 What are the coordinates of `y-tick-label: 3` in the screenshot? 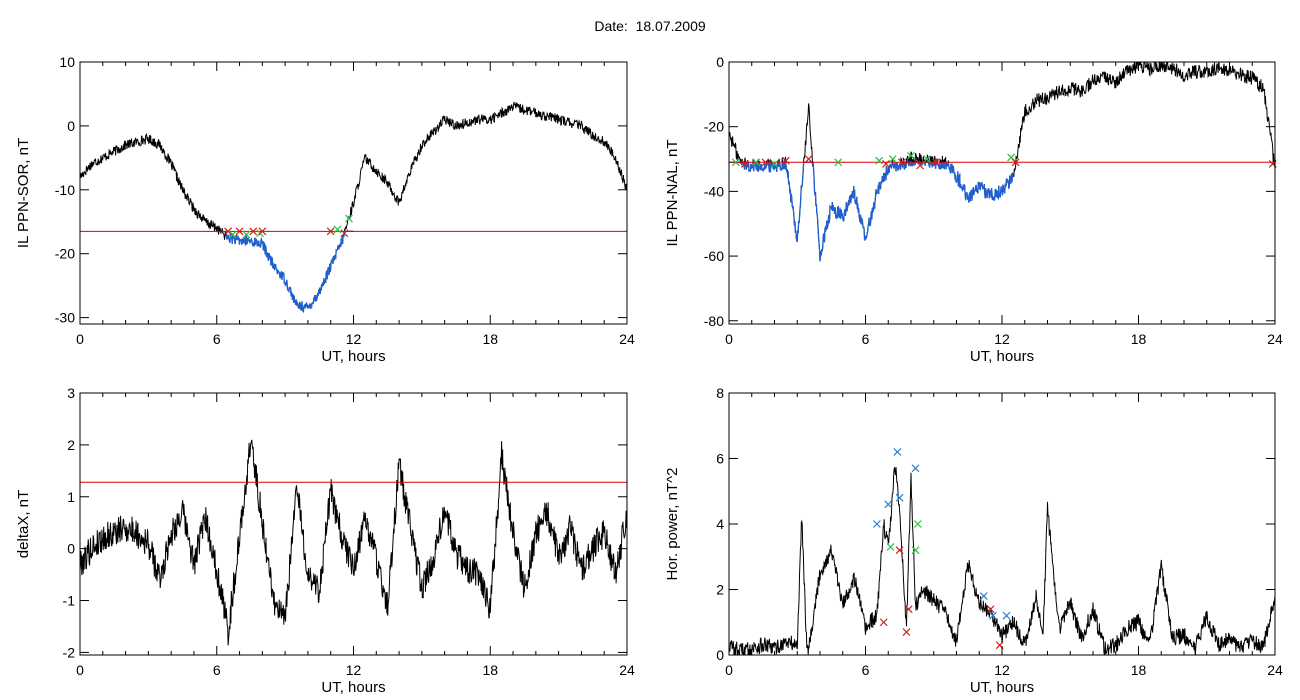 It's located at (71, 393).